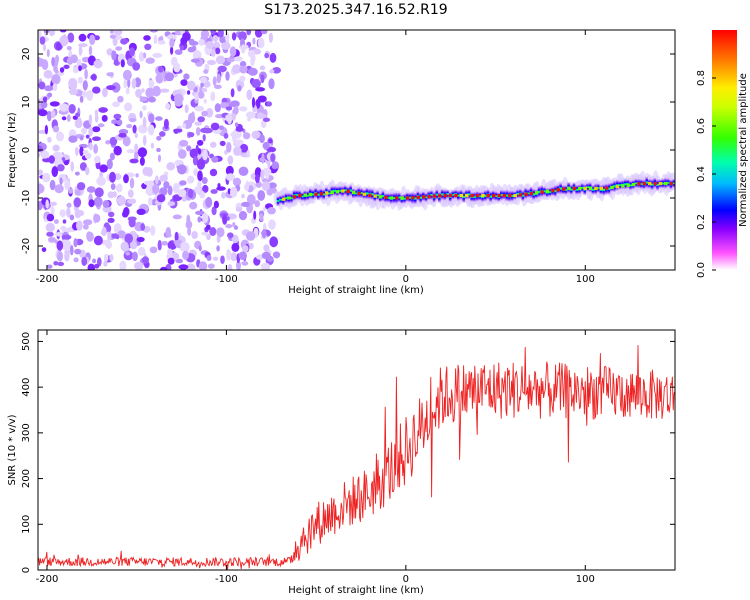  What do you see at coordinates (26, 150) in the screenshot?
I see `y-tick-label: 0` at bounding box center [26, 150].